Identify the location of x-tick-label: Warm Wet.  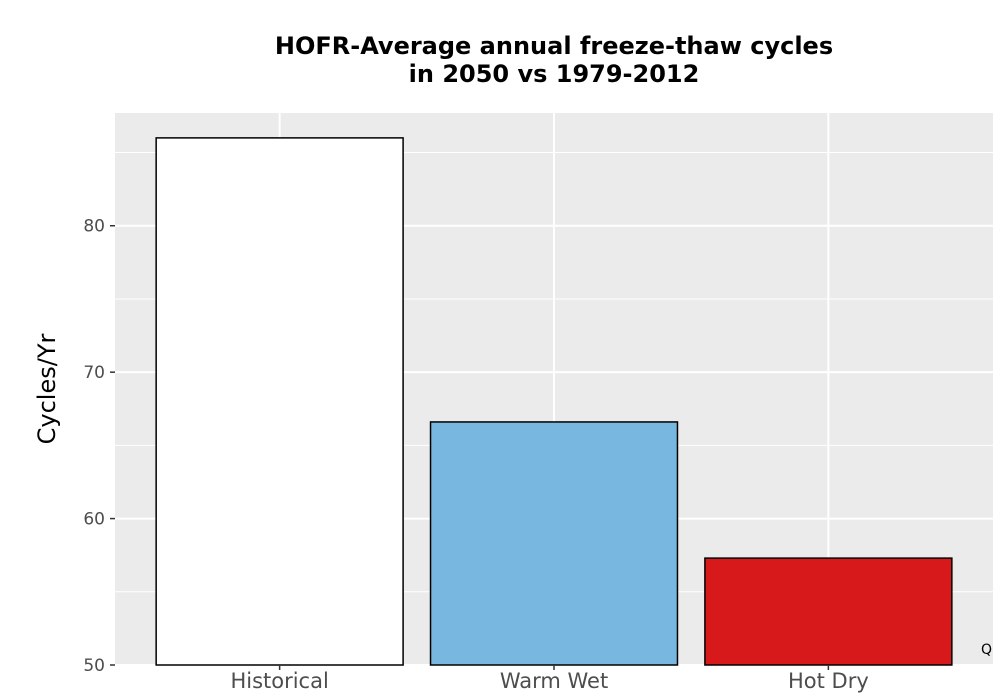
(554, 681).